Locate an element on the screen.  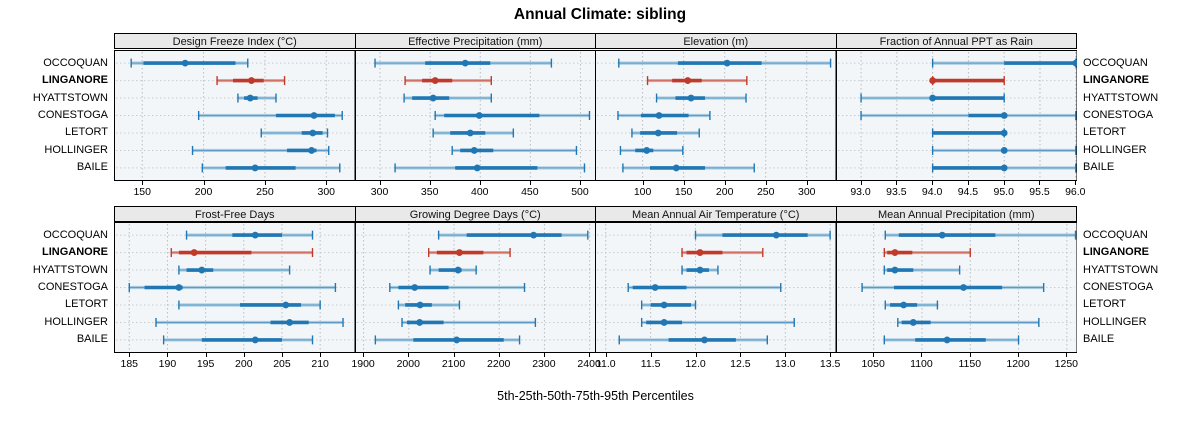
axis-tick-label: 1150 is located at coordinates (970, 364).